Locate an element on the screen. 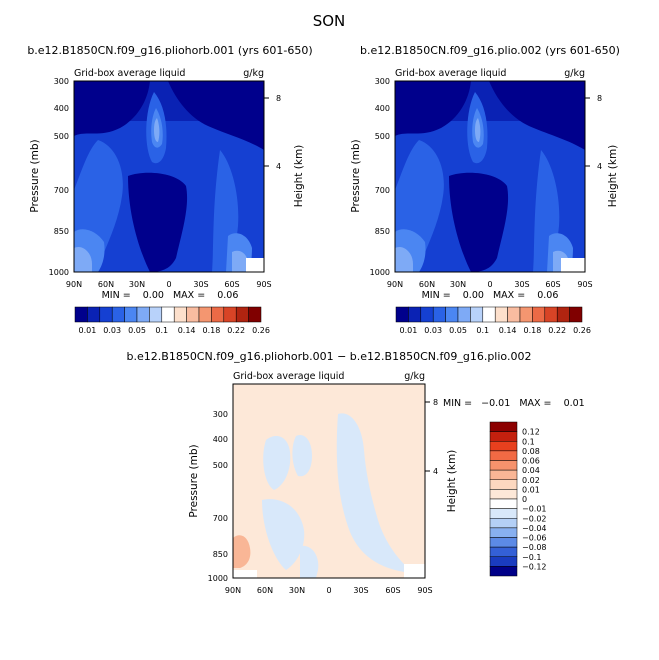 Image resolution: width=659 pixels, height=660 pixels. panel-2-x-ticks: 90N 60N 30N 0 30S 60S 90S is located at coordinates (490, 284).